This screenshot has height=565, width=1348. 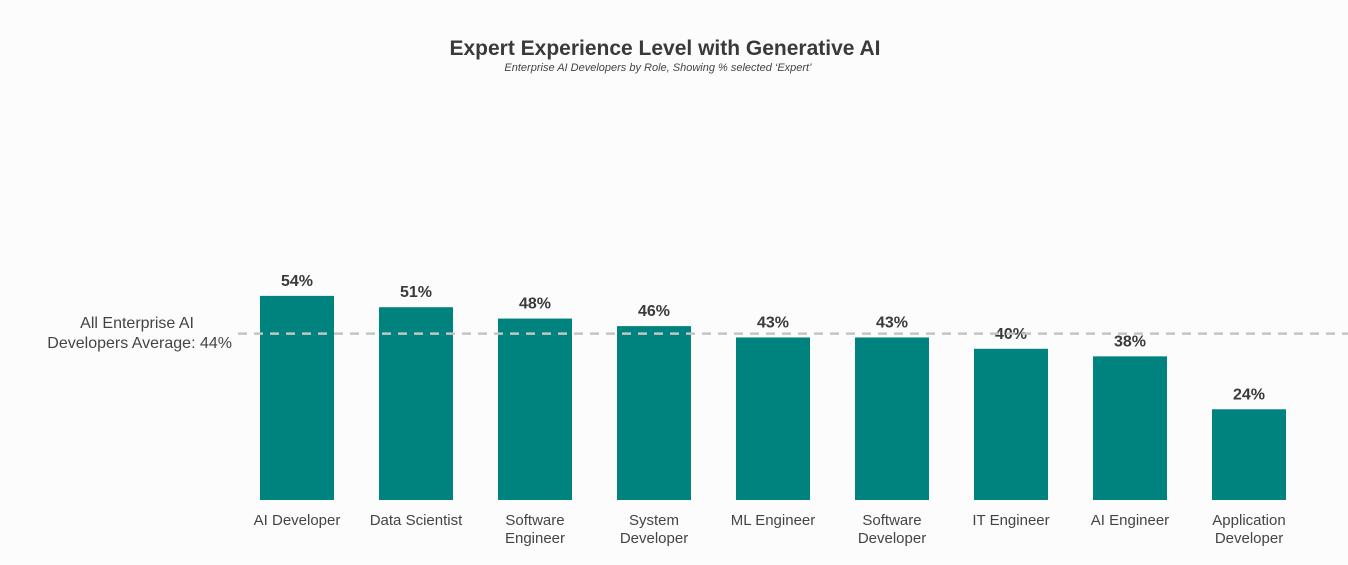 I want to click on data-label: 46%, so click(x=654, y=311).